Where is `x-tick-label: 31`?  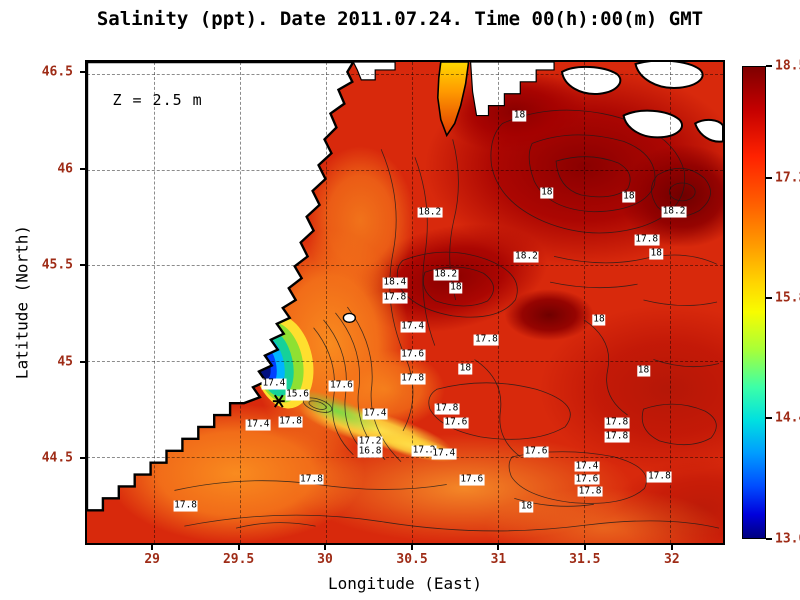
x-tick-label: 31 is located at coordinates (498, 559).